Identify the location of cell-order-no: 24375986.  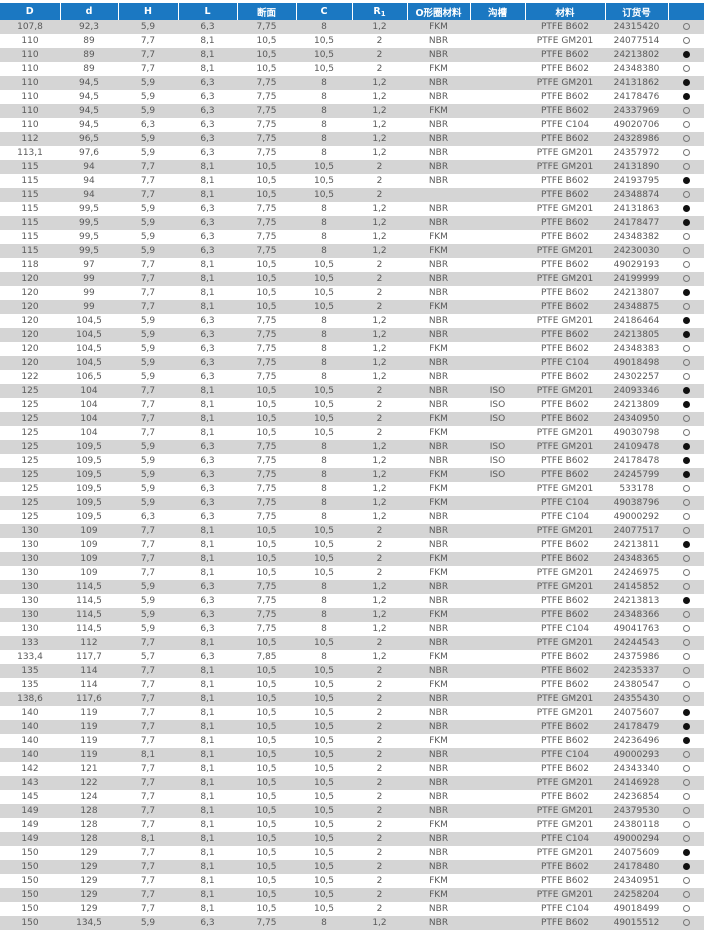
(636, 657).